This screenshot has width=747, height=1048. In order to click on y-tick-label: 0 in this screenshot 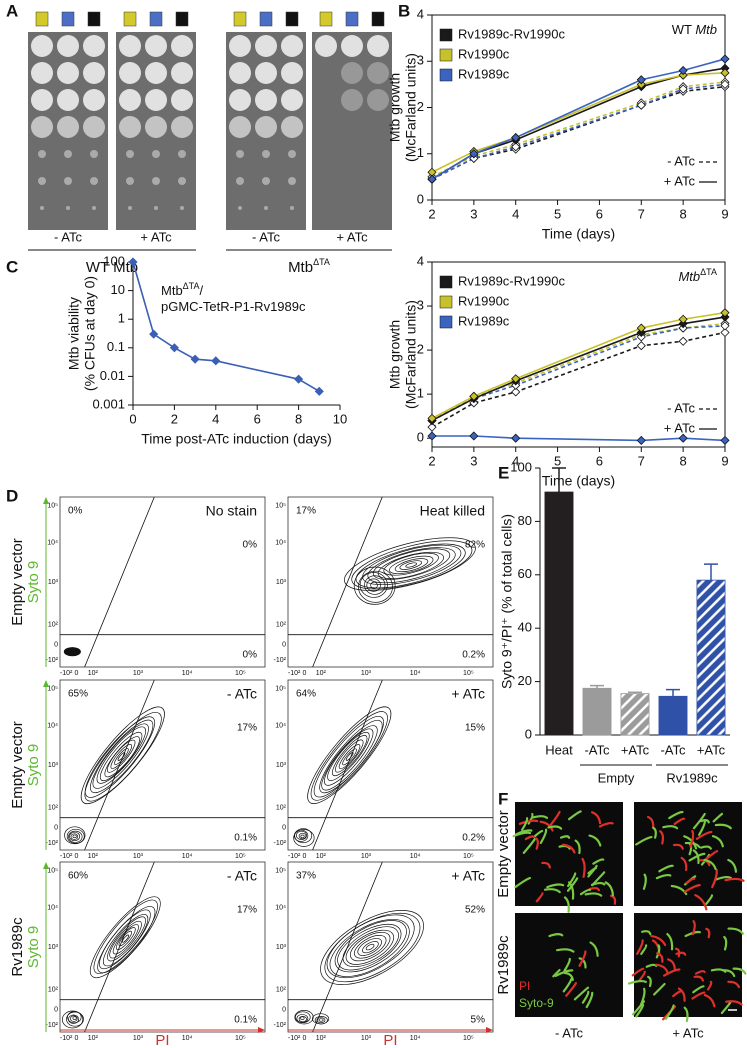, I will do `click(56, 828)`.